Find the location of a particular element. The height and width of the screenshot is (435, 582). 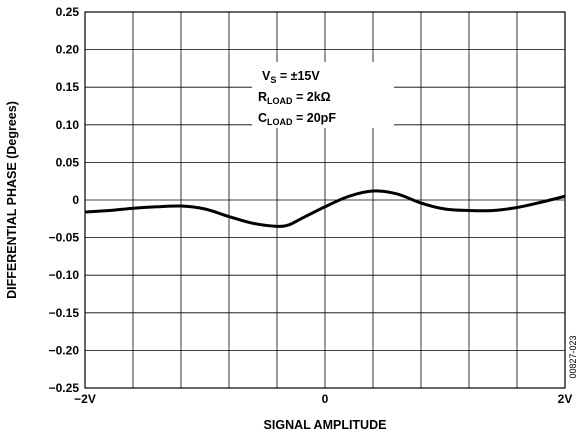

y-axis-title: DIFFERENTIAL PHASE (Degrees) is located at coordinates (12, 200).